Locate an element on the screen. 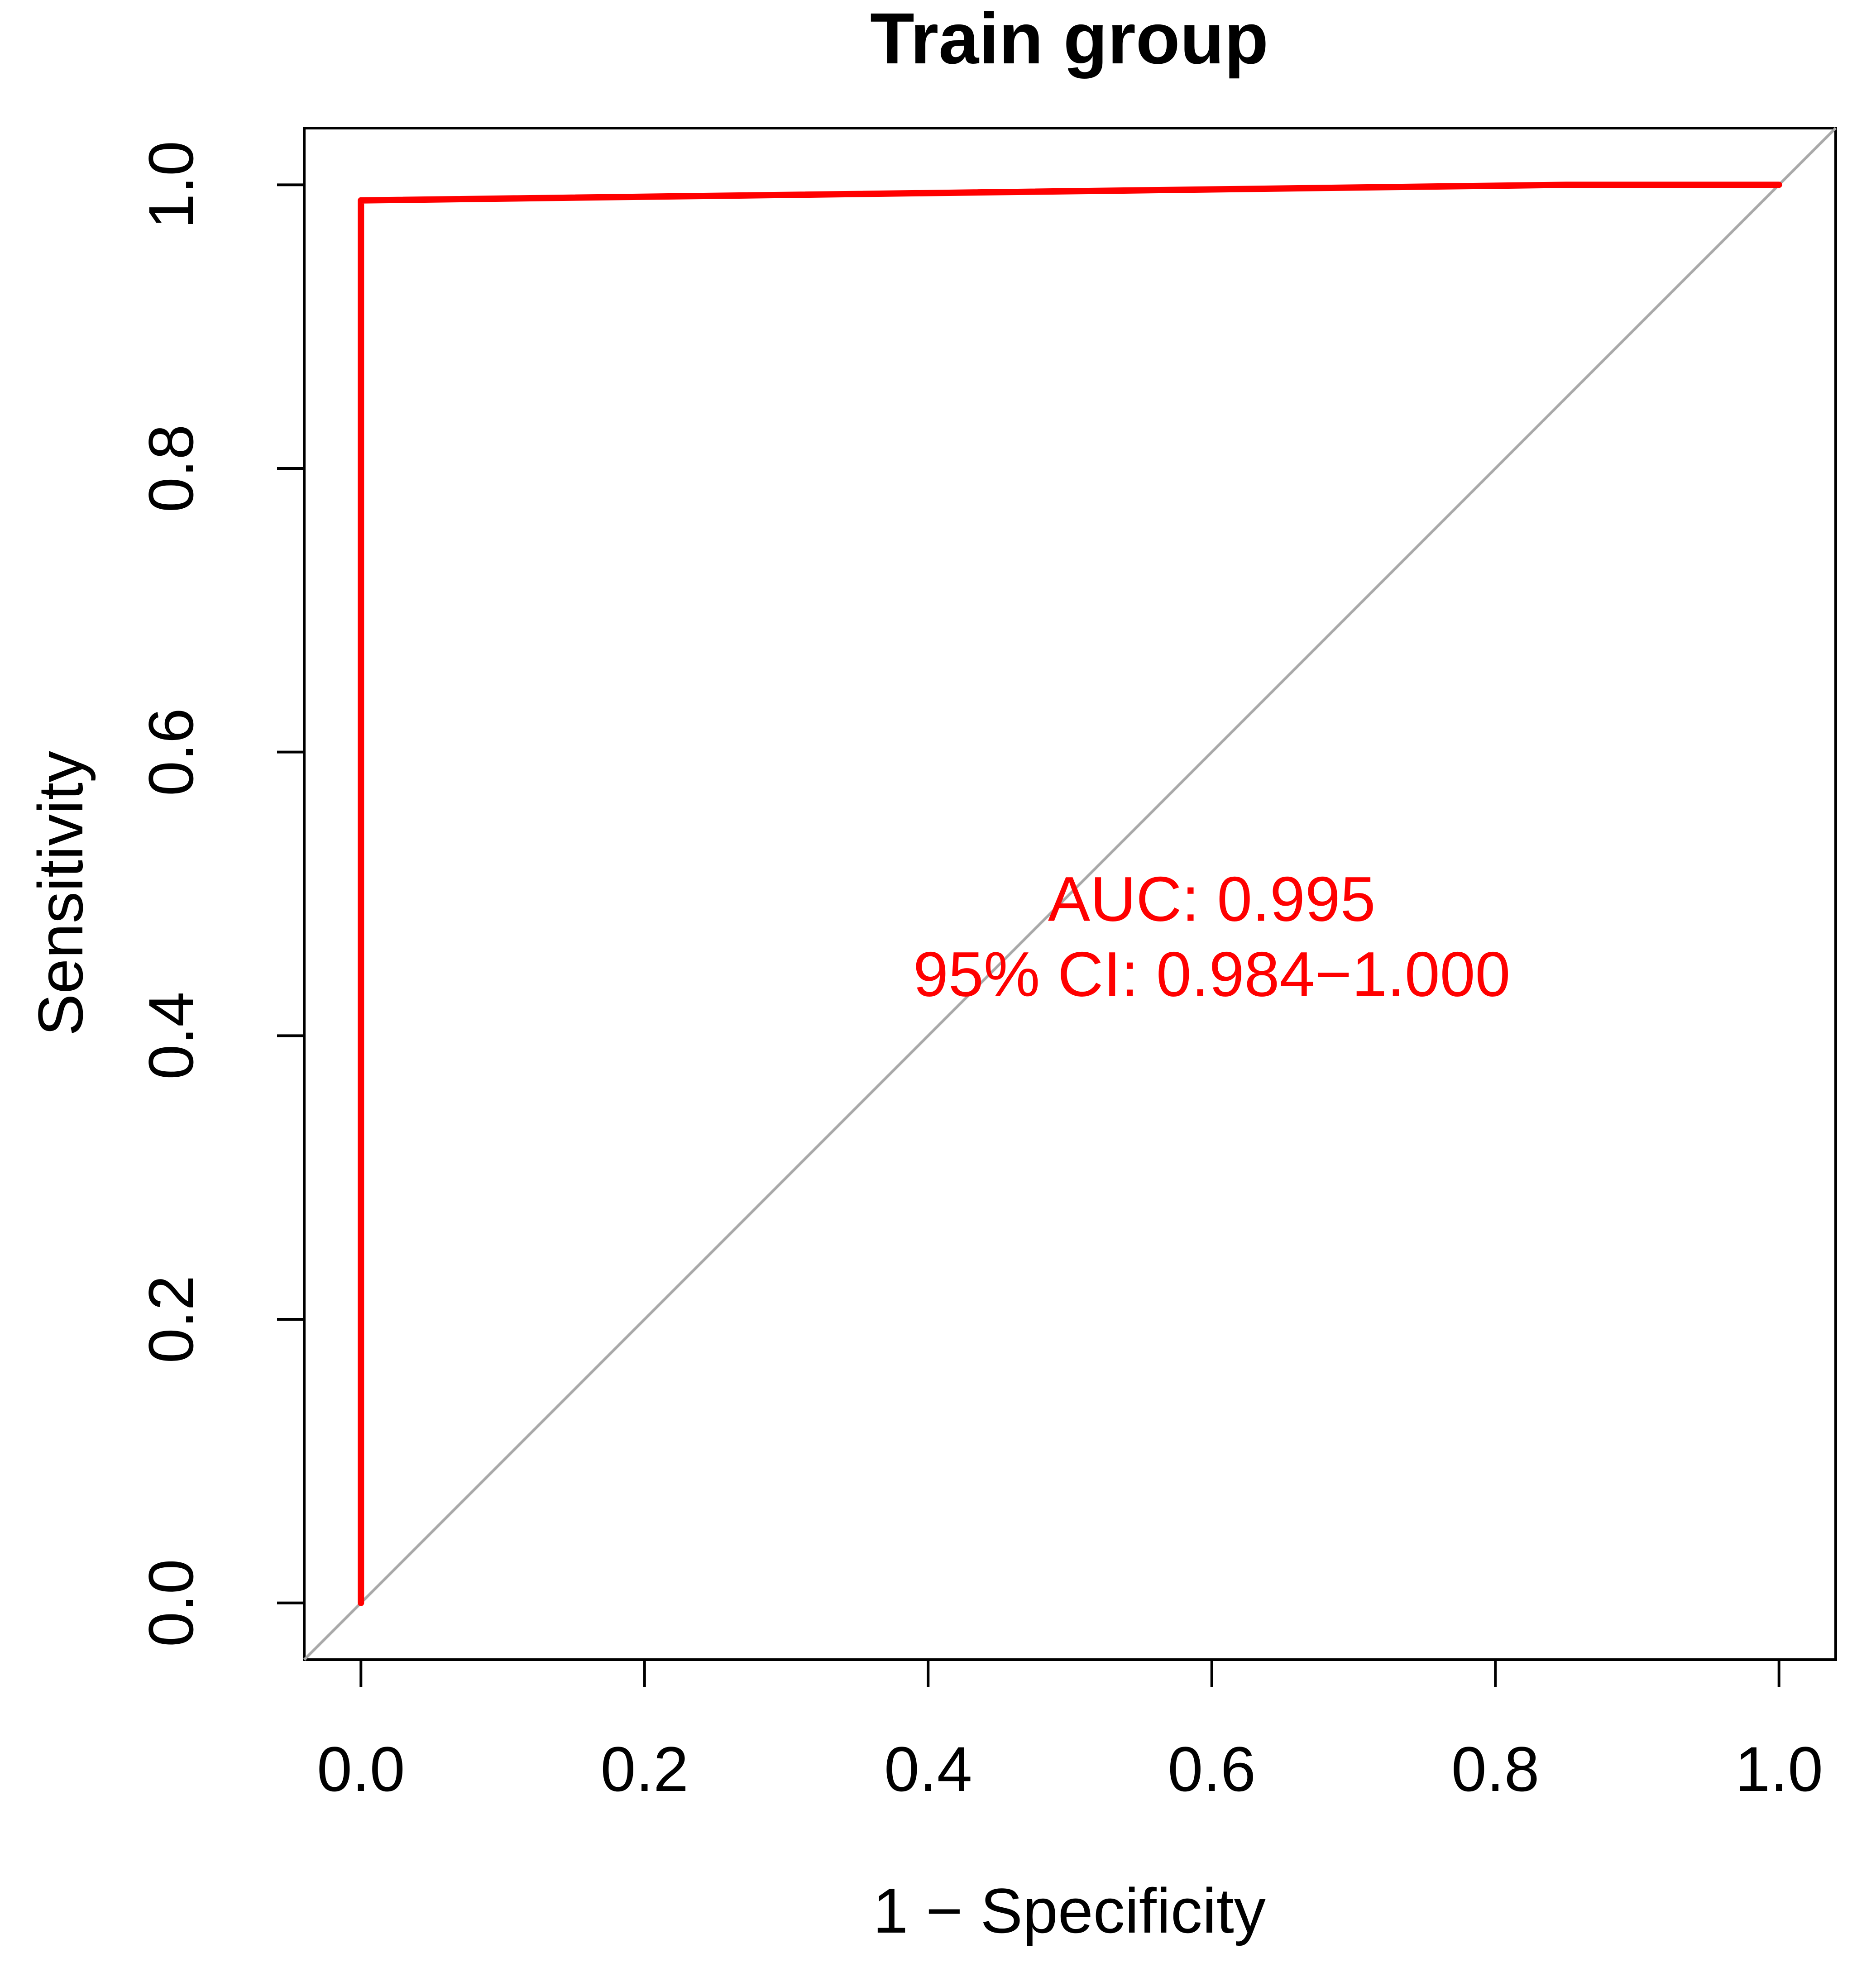 The width and height of the screenshot is (1876, 1967). x-tick-label: 0.2 is located at coordinates (645, 1769).